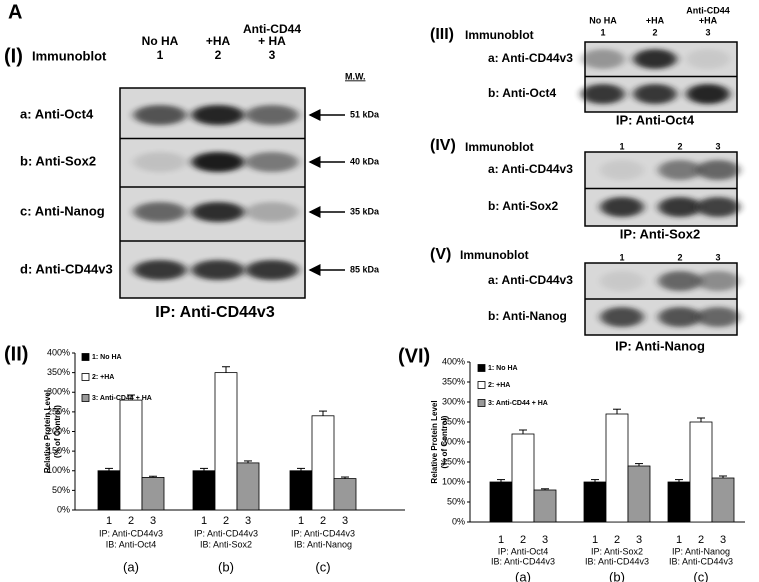 This screenshot has width=759, height=582. What do you see at coordinates (58, 352) in the screenshot?
I see `y-tick-label: 400%` at bounding box center [58, 352].